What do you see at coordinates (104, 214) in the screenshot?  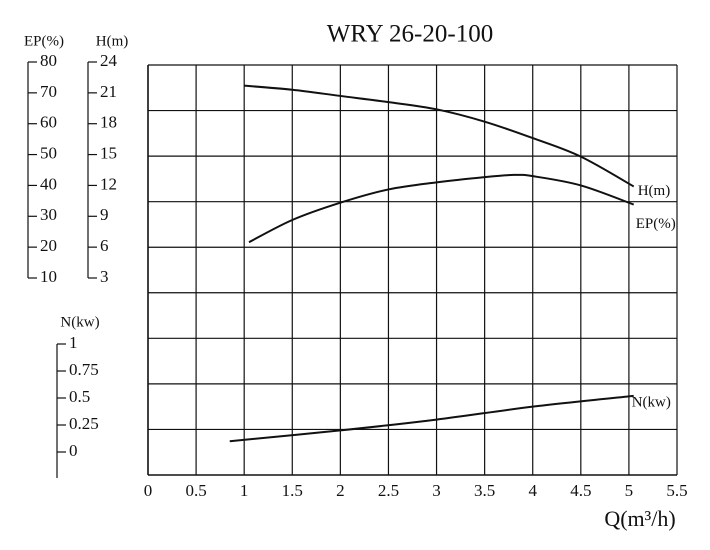 I see `y-tick-label: 9` at bounding box center [104, 214].